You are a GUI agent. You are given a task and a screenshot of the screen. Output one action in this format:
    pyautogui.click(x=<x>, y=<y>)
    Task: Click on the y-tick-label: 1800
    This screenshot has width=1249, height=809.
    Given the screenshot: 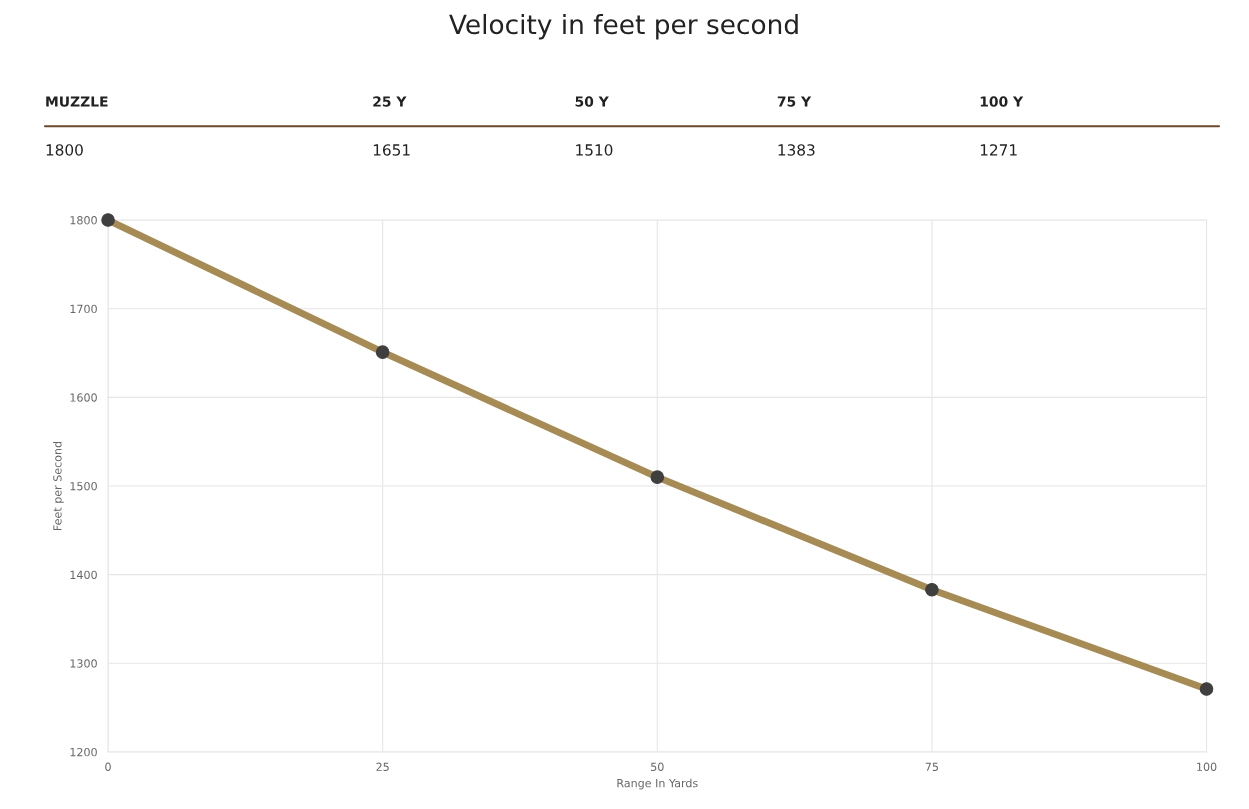 What is the action you would take?
    pyautogui.click(x=83, y=220)
    